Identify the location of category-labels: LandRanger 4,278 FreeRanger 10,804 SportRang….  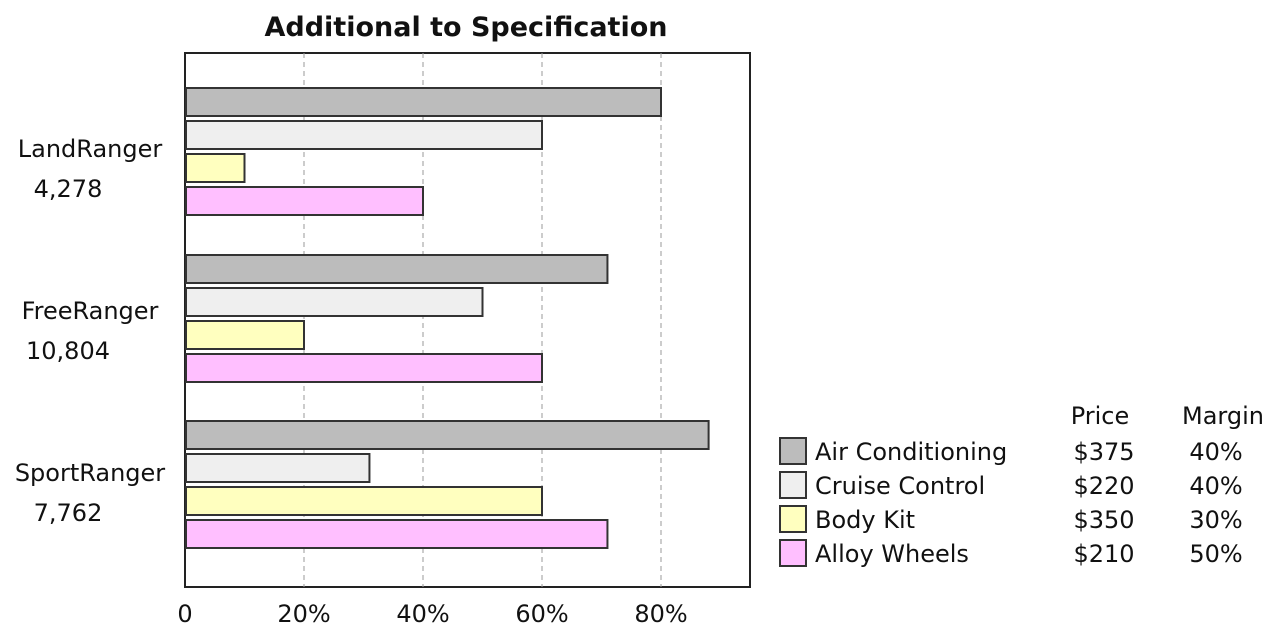
(90, 331).